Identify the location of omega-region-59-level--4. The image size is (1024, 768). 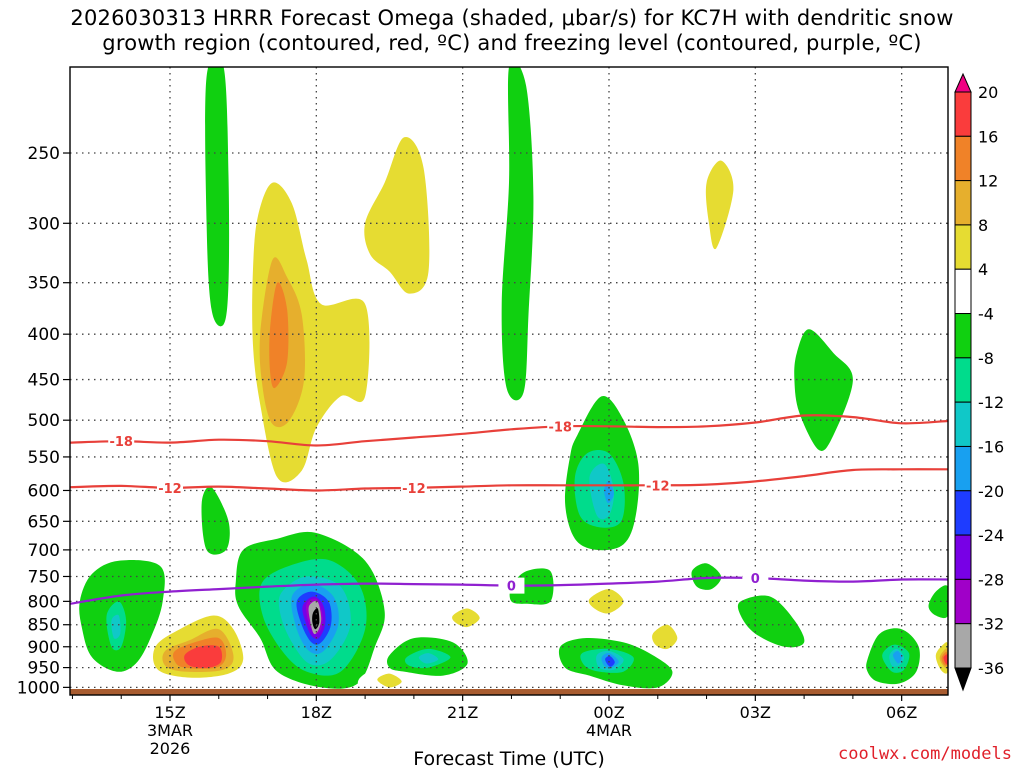
(938, 602).